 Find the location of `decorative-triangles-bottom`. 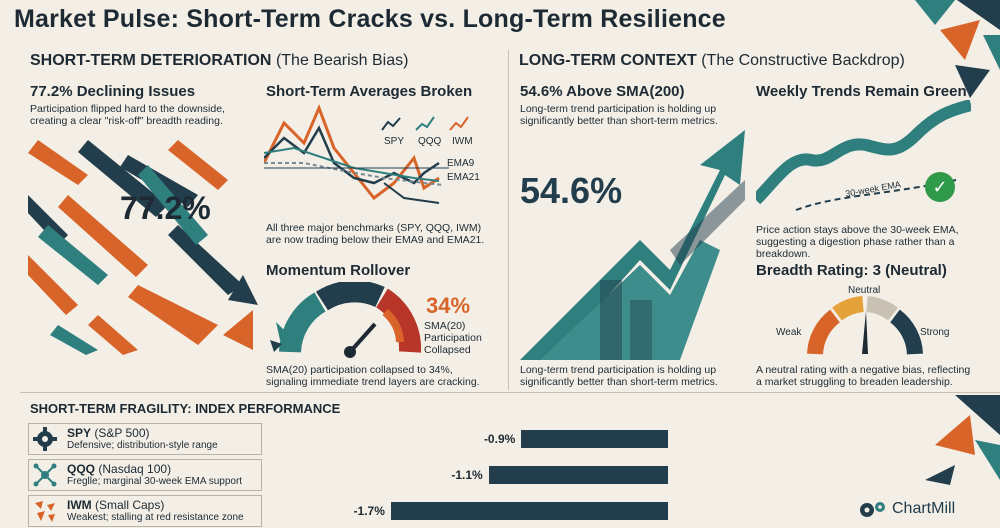

decorative-triangles-bottom is located at coordinates (962, 440).